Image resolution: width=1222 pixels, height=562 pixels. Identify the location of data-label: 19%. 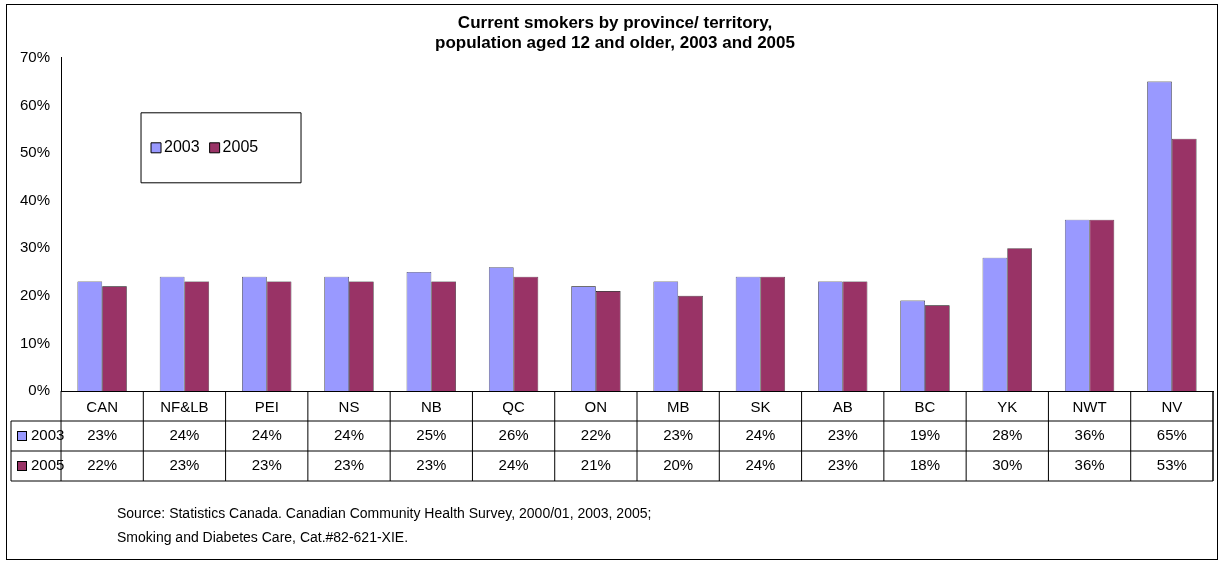
(925, 435).